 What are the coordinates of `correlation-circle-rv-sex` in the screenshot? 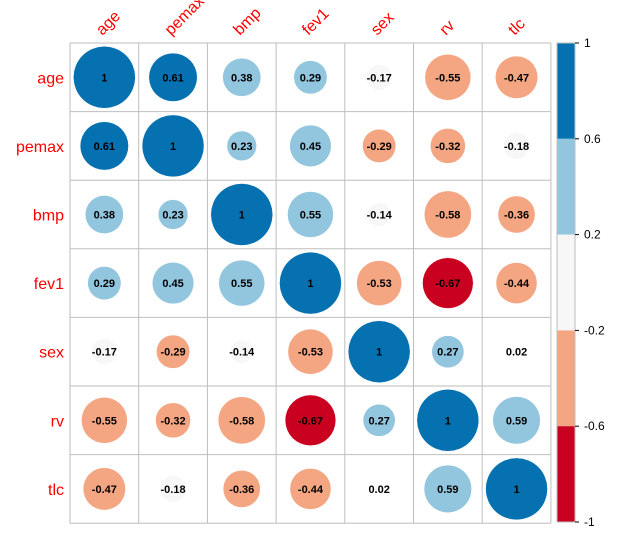 It's located at (379, 420).